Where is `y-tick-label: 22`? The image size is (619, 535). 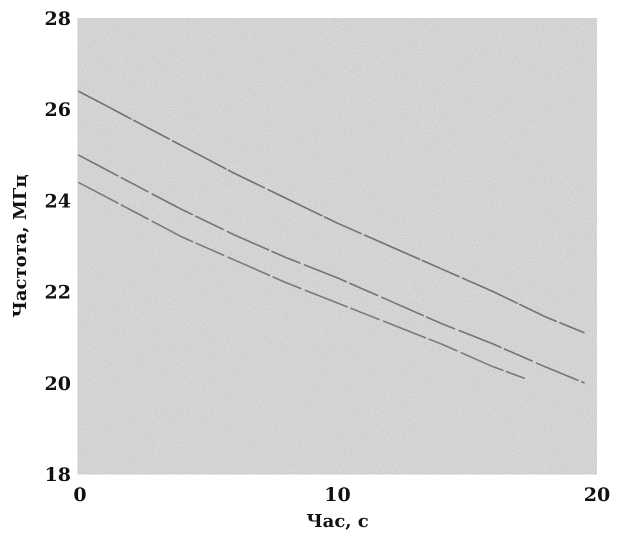 y-tick-label: 22 is located at coordinates (58, 293).